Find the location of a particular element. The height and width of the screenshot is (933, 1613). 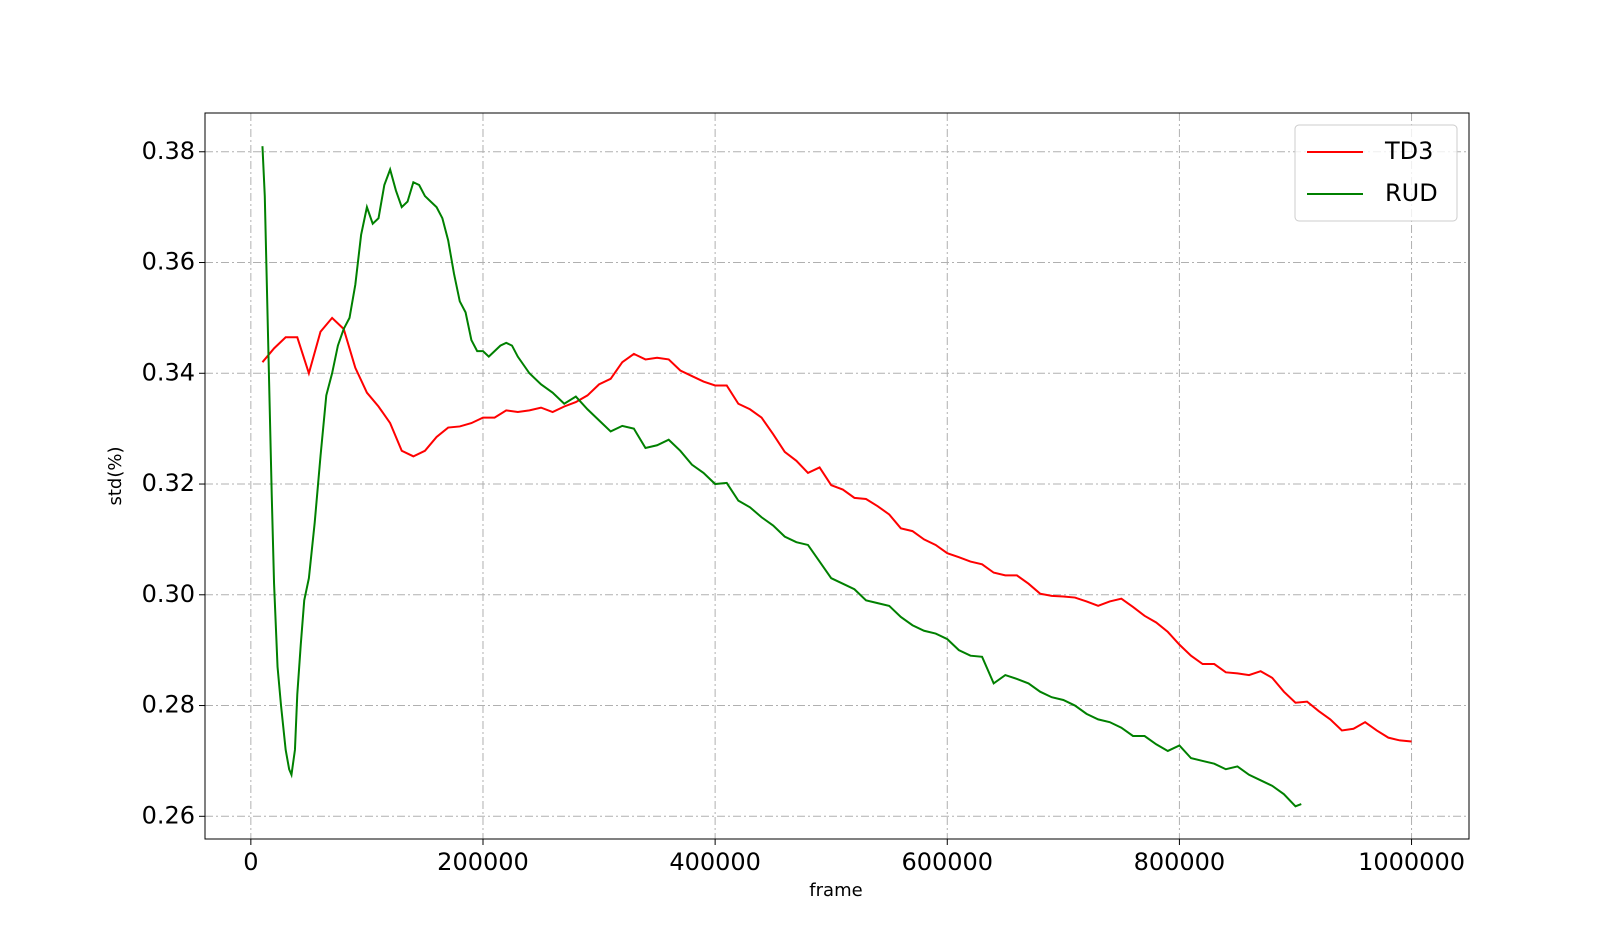

x-tick-label: 1000000 is located at coordinates (1411, 862).